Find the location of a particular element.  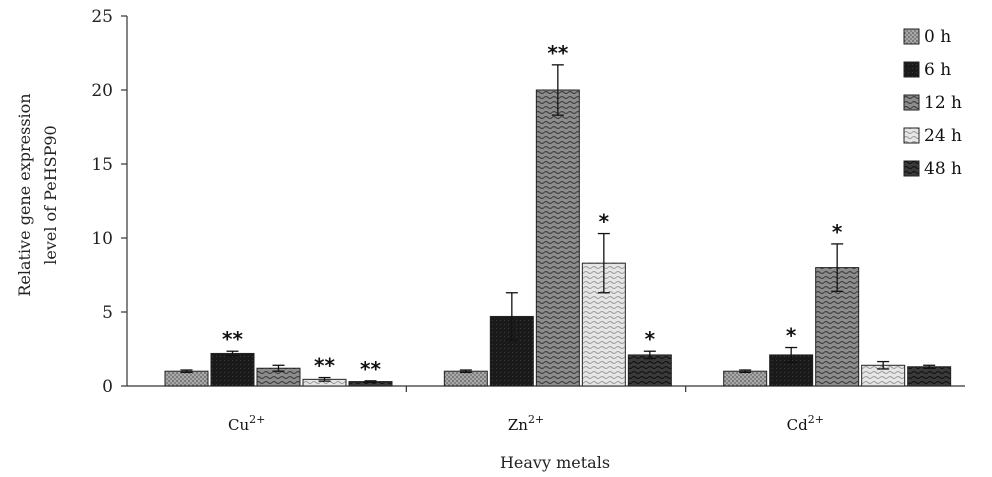

legend-label: 48 h is located at coordinates (943, 169).